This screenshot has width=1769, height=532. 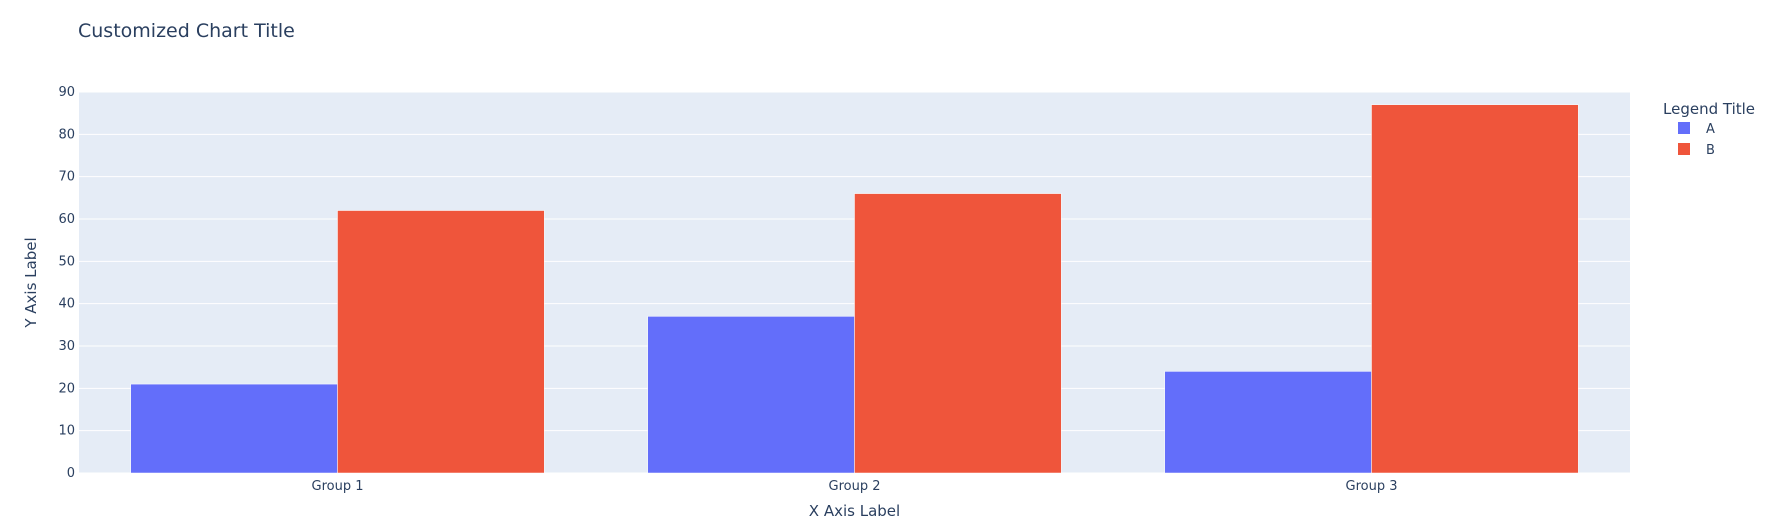 What do you see at coordinates (66, 431) in the screenshot?
I see `y-tick-label: 10` at bounding box center [66, 431].